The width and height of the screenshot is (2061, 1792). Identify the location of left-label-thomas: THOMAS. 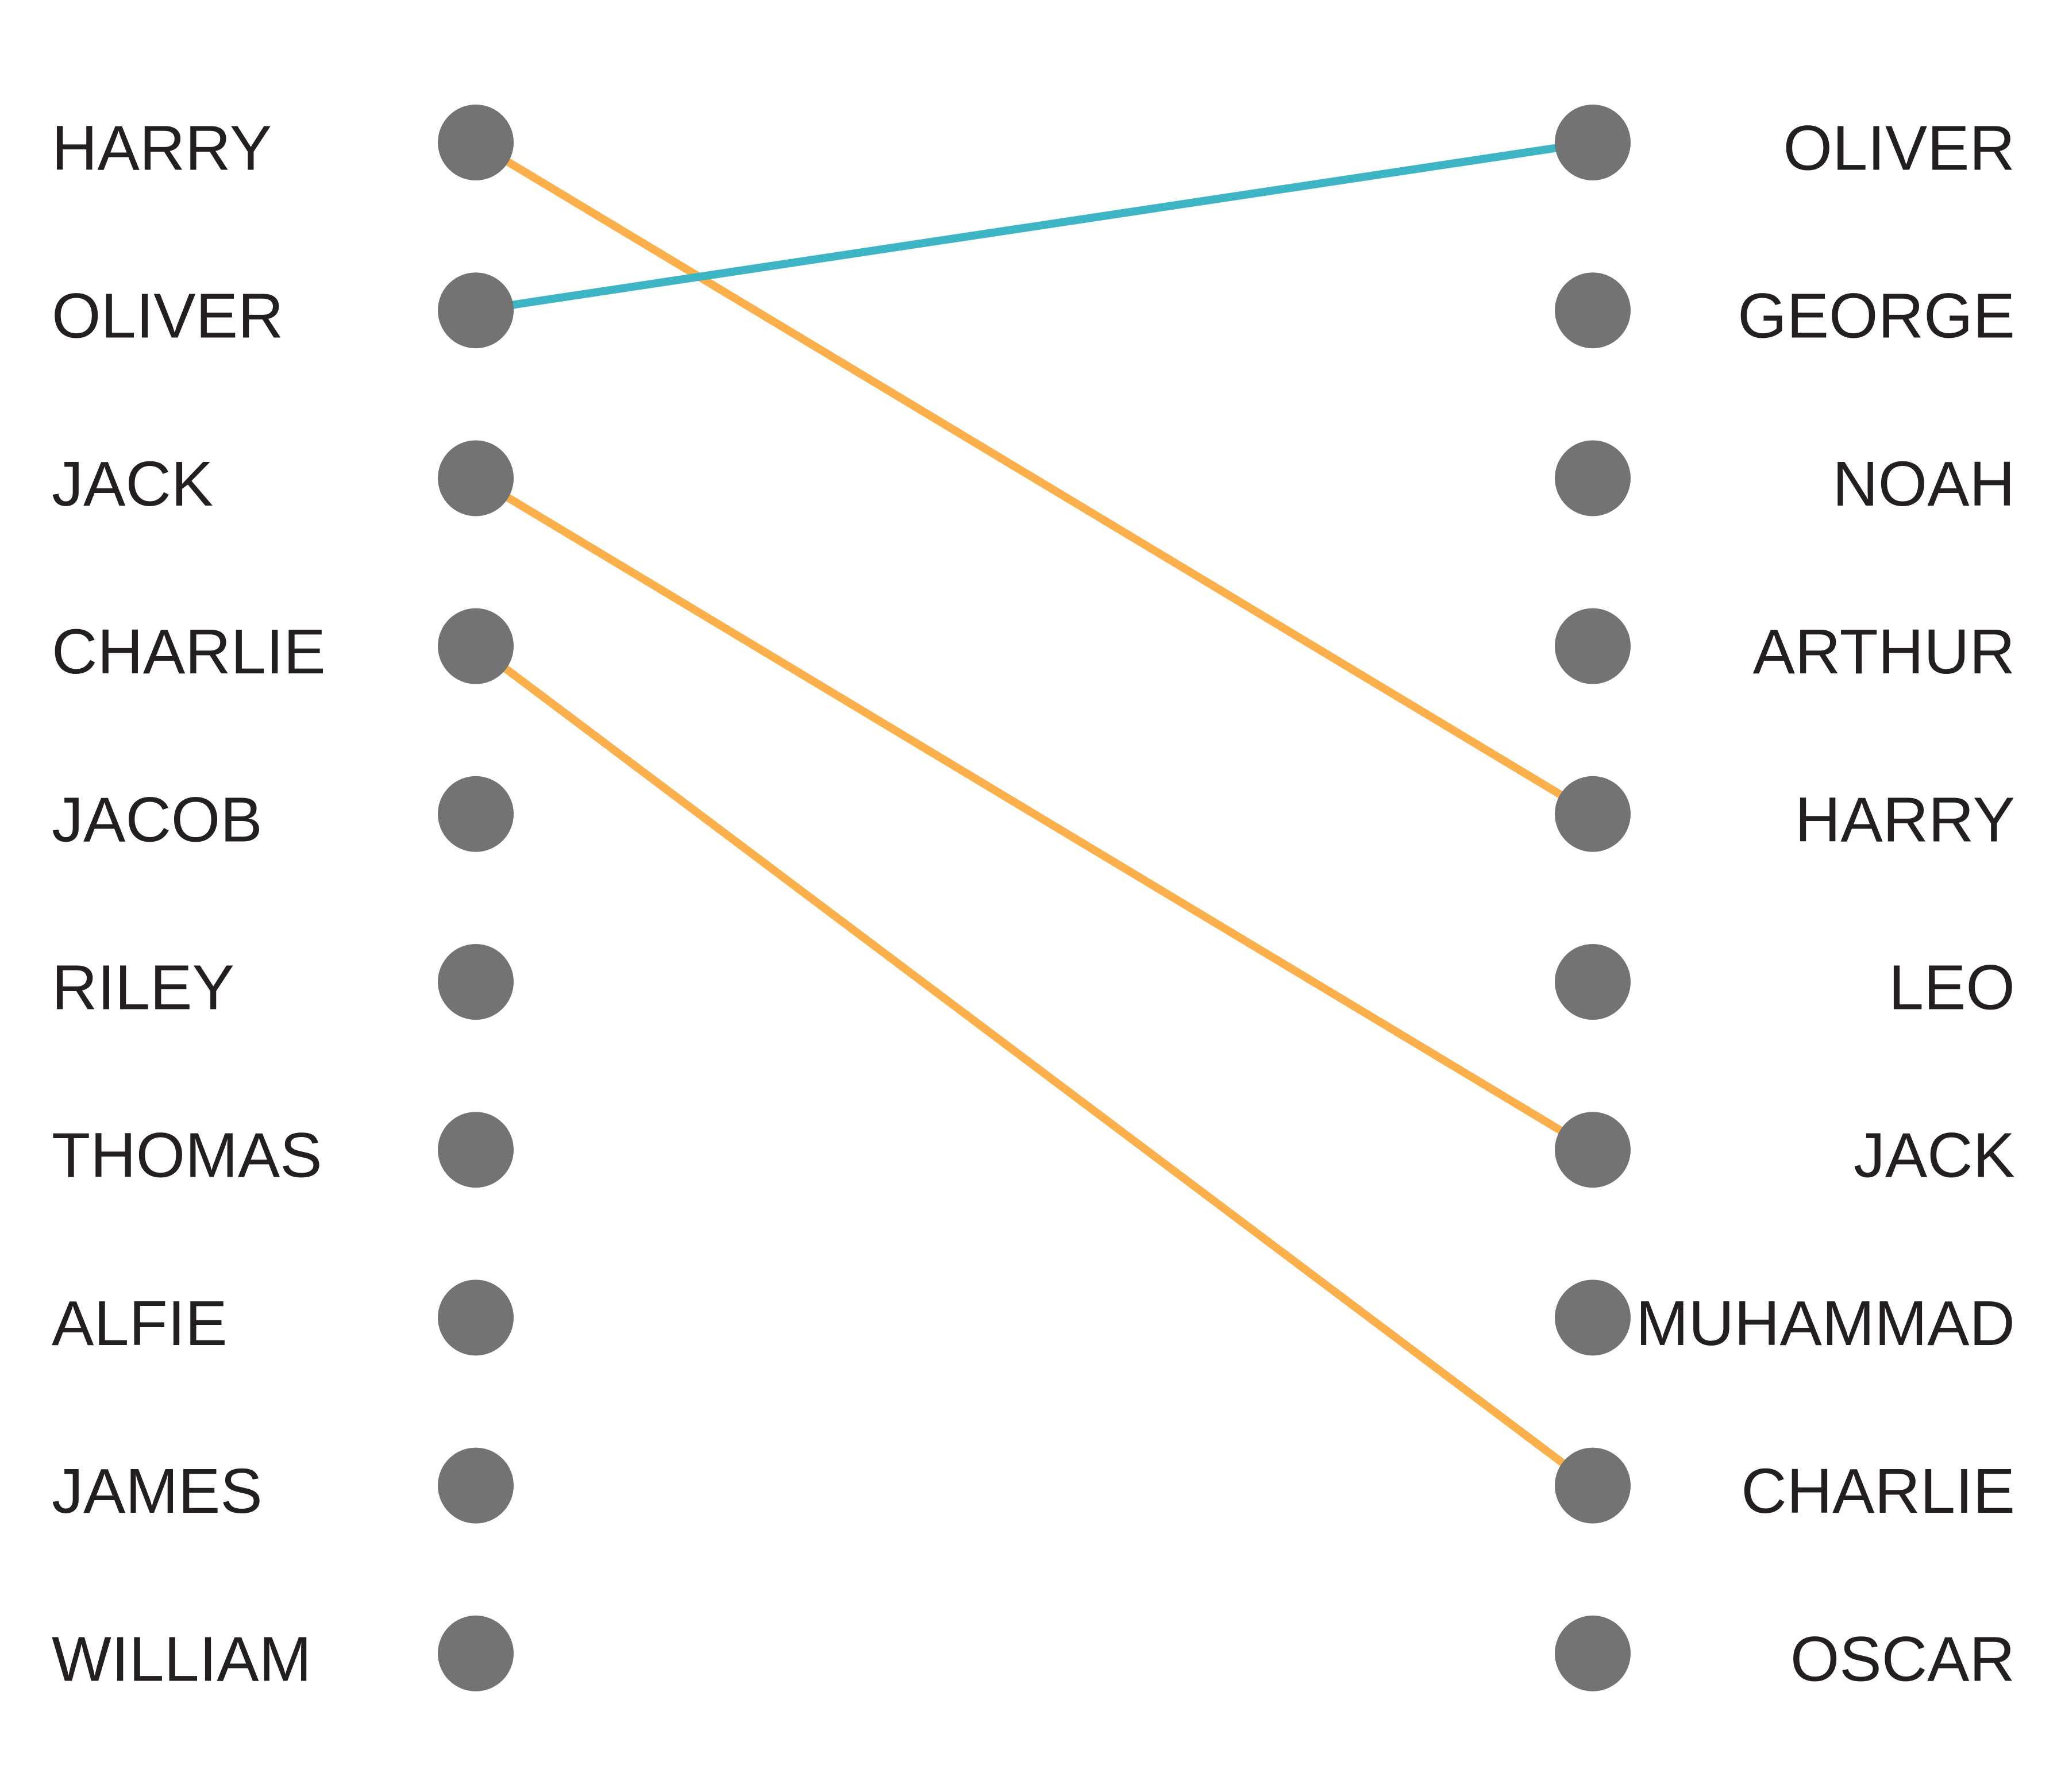
(187, 1155).